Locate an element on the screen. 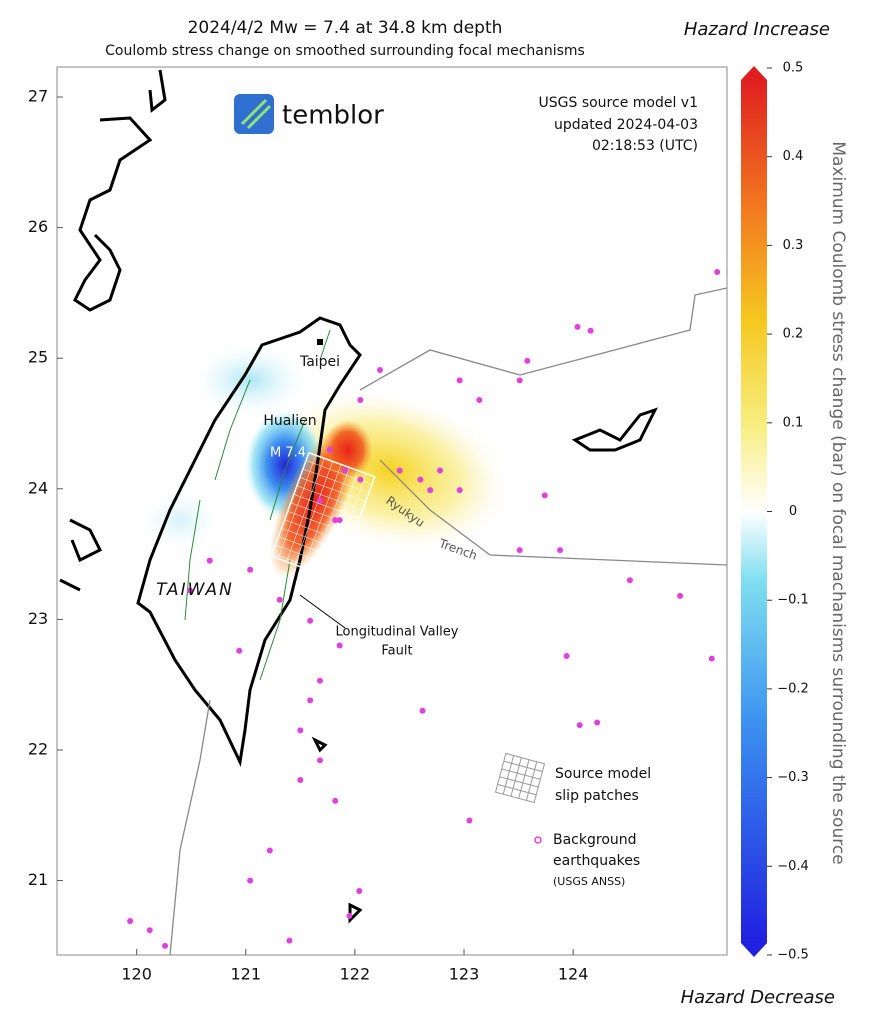 Image resolution: width=869 pixels, height=1028 pixels. legend-label: Background is located at coordinates (595, 840).